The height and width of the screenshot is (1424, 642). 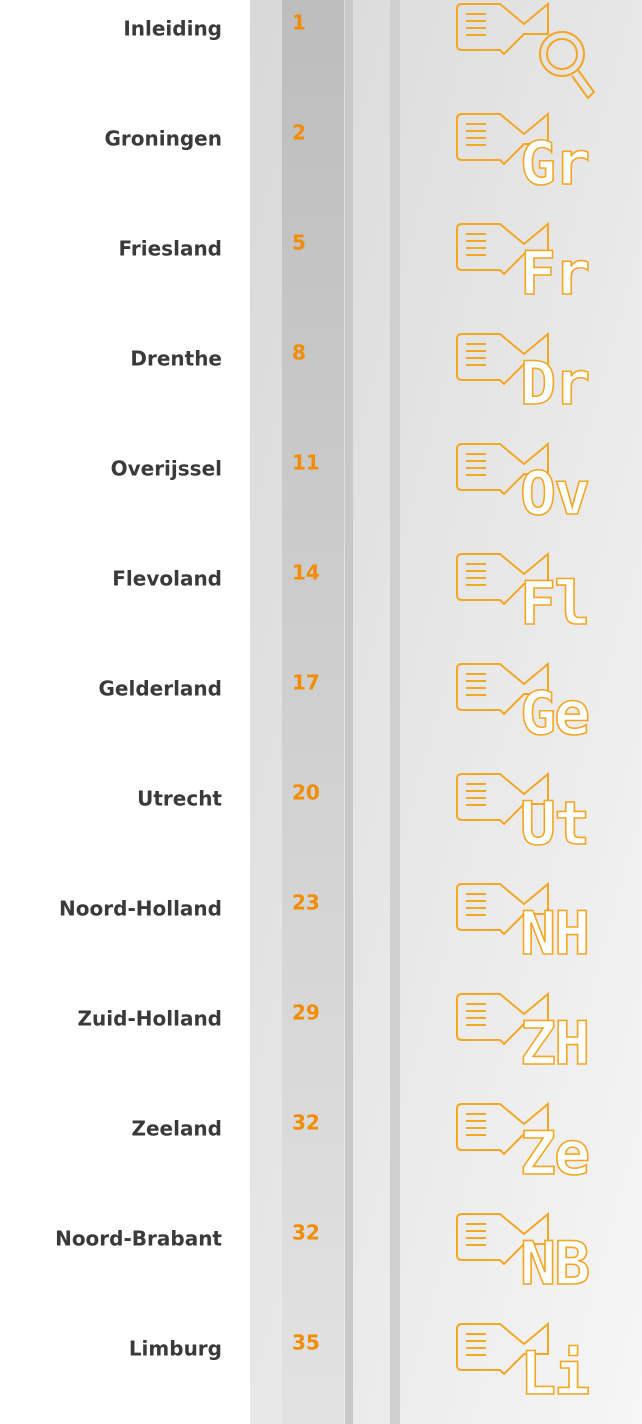 I want to click on icon-letters: Ut, so click(x=554, y=824).